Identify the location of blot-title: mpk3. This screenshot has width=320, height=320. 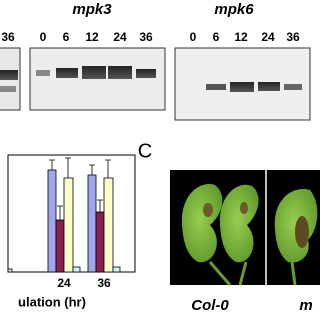
(92, 9).